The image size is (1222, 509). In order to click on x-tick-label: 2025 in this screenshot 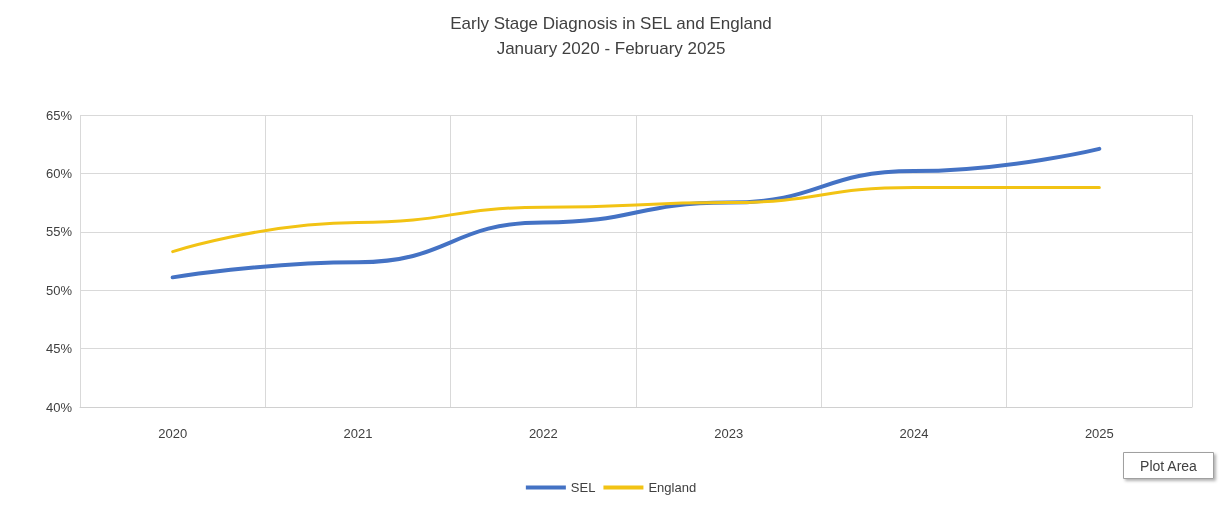, I will do `click(1099, 433)`.